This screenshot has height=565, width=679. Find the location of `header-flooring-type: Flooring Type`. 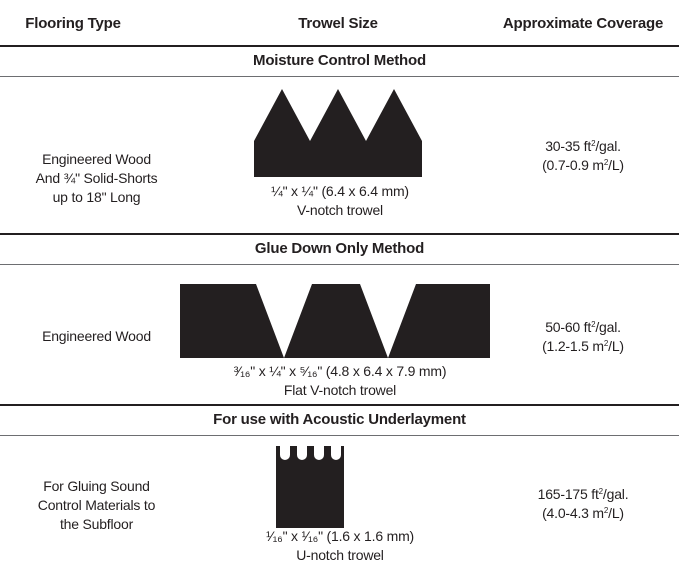

header-flooring-type: Flooring Type is located at coordinates (73, 23).